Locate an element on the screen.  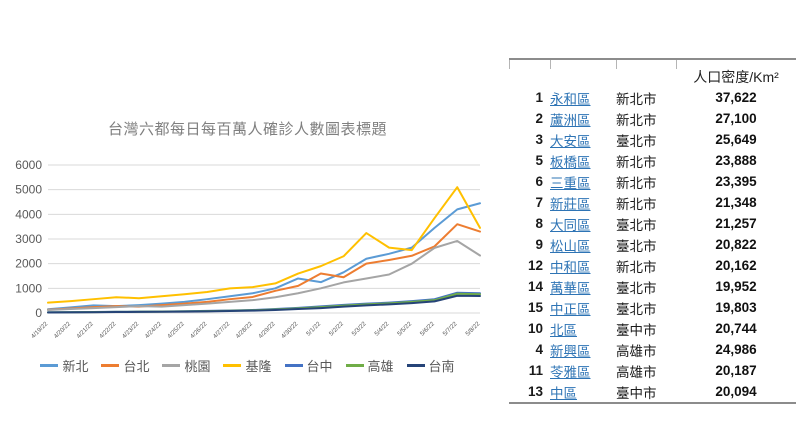
table-row: 4 新興區 高雄市 24,986 is located at coordinates (652, 349).